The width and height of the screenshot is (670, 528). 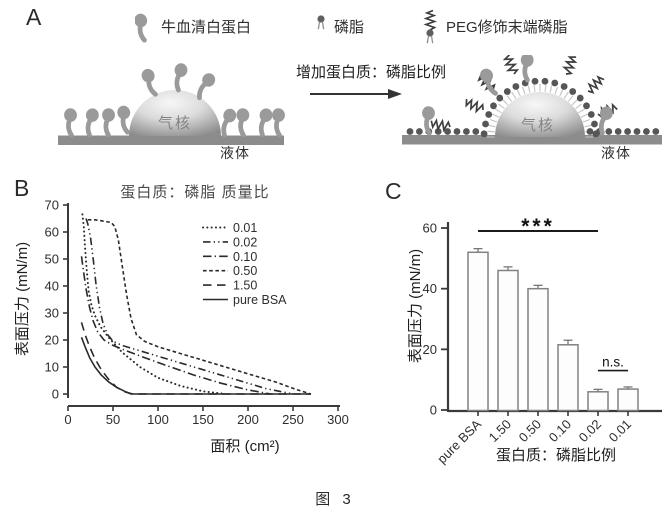 What do you see at coordinates (508, 340) in the screenshot?
I see `bar-1.50` at bounding box center [508, 340].